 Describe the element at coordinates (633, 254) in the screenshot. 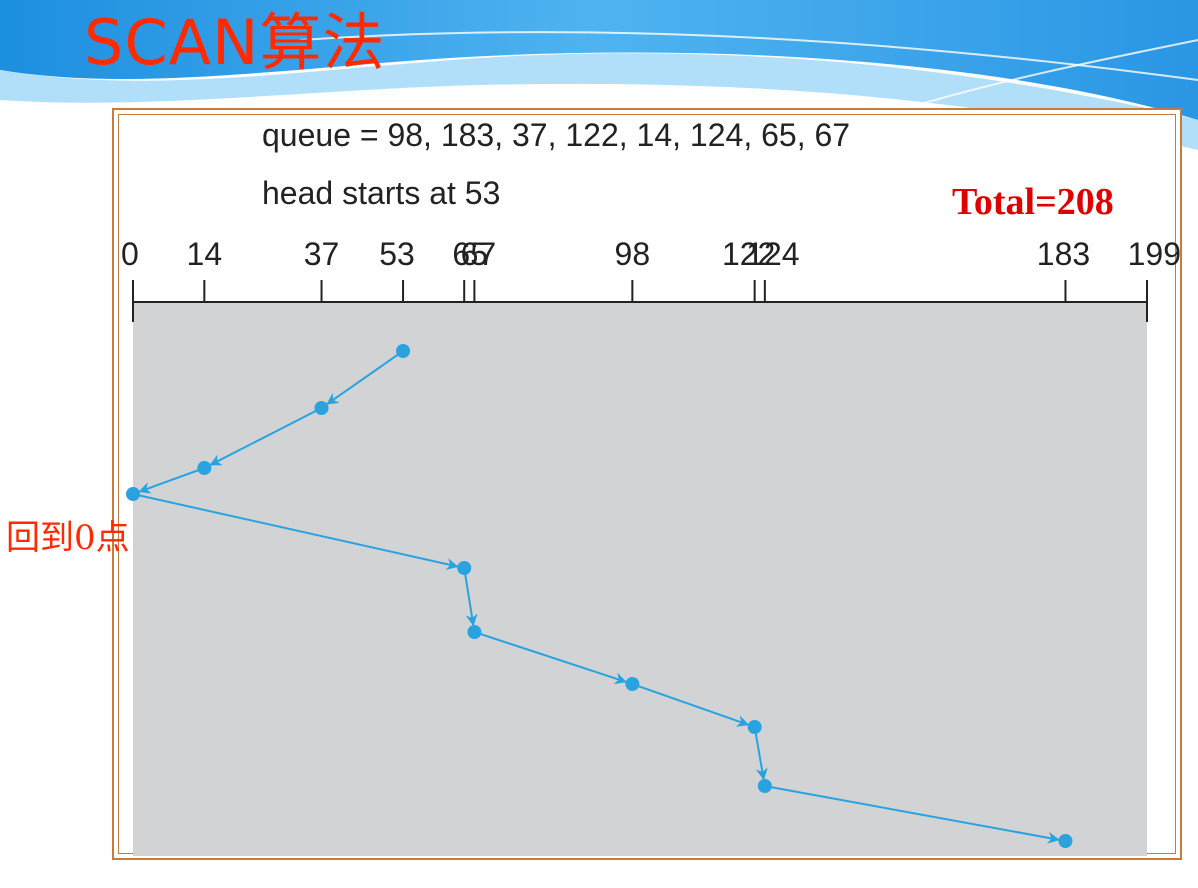

I see `axis-tick-label: 98` at that location.